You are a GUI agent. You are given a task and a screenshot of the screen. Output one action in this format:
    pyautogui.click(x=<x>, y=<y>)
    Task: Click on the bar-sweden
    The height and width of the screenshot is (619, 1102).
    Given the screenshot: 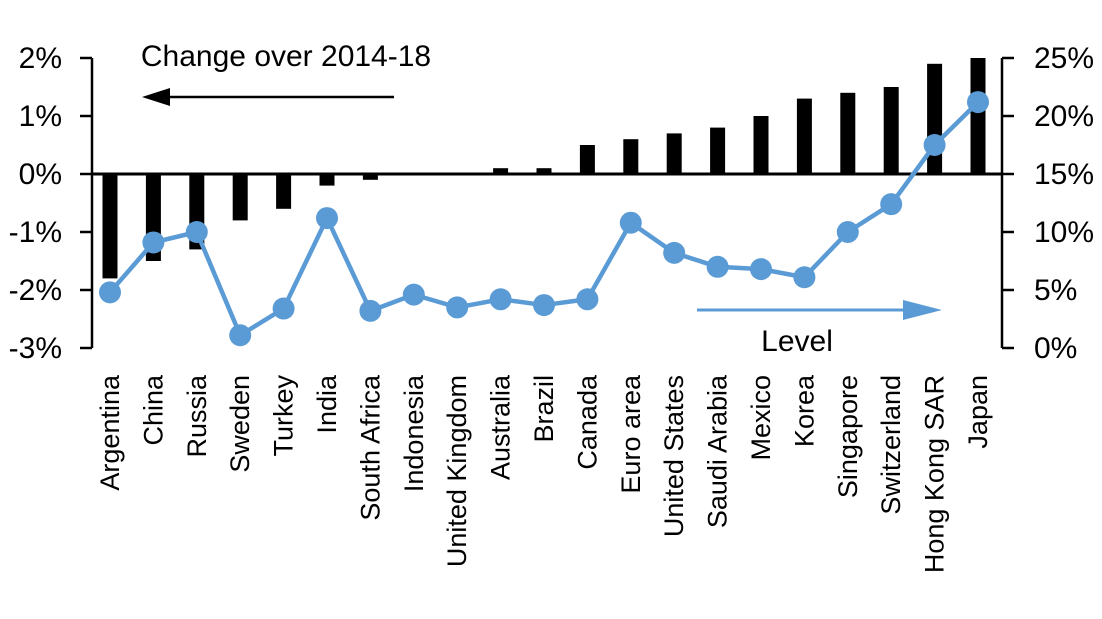 What is the action you would take?
    pyautogui.click(x=240, y=197)
    